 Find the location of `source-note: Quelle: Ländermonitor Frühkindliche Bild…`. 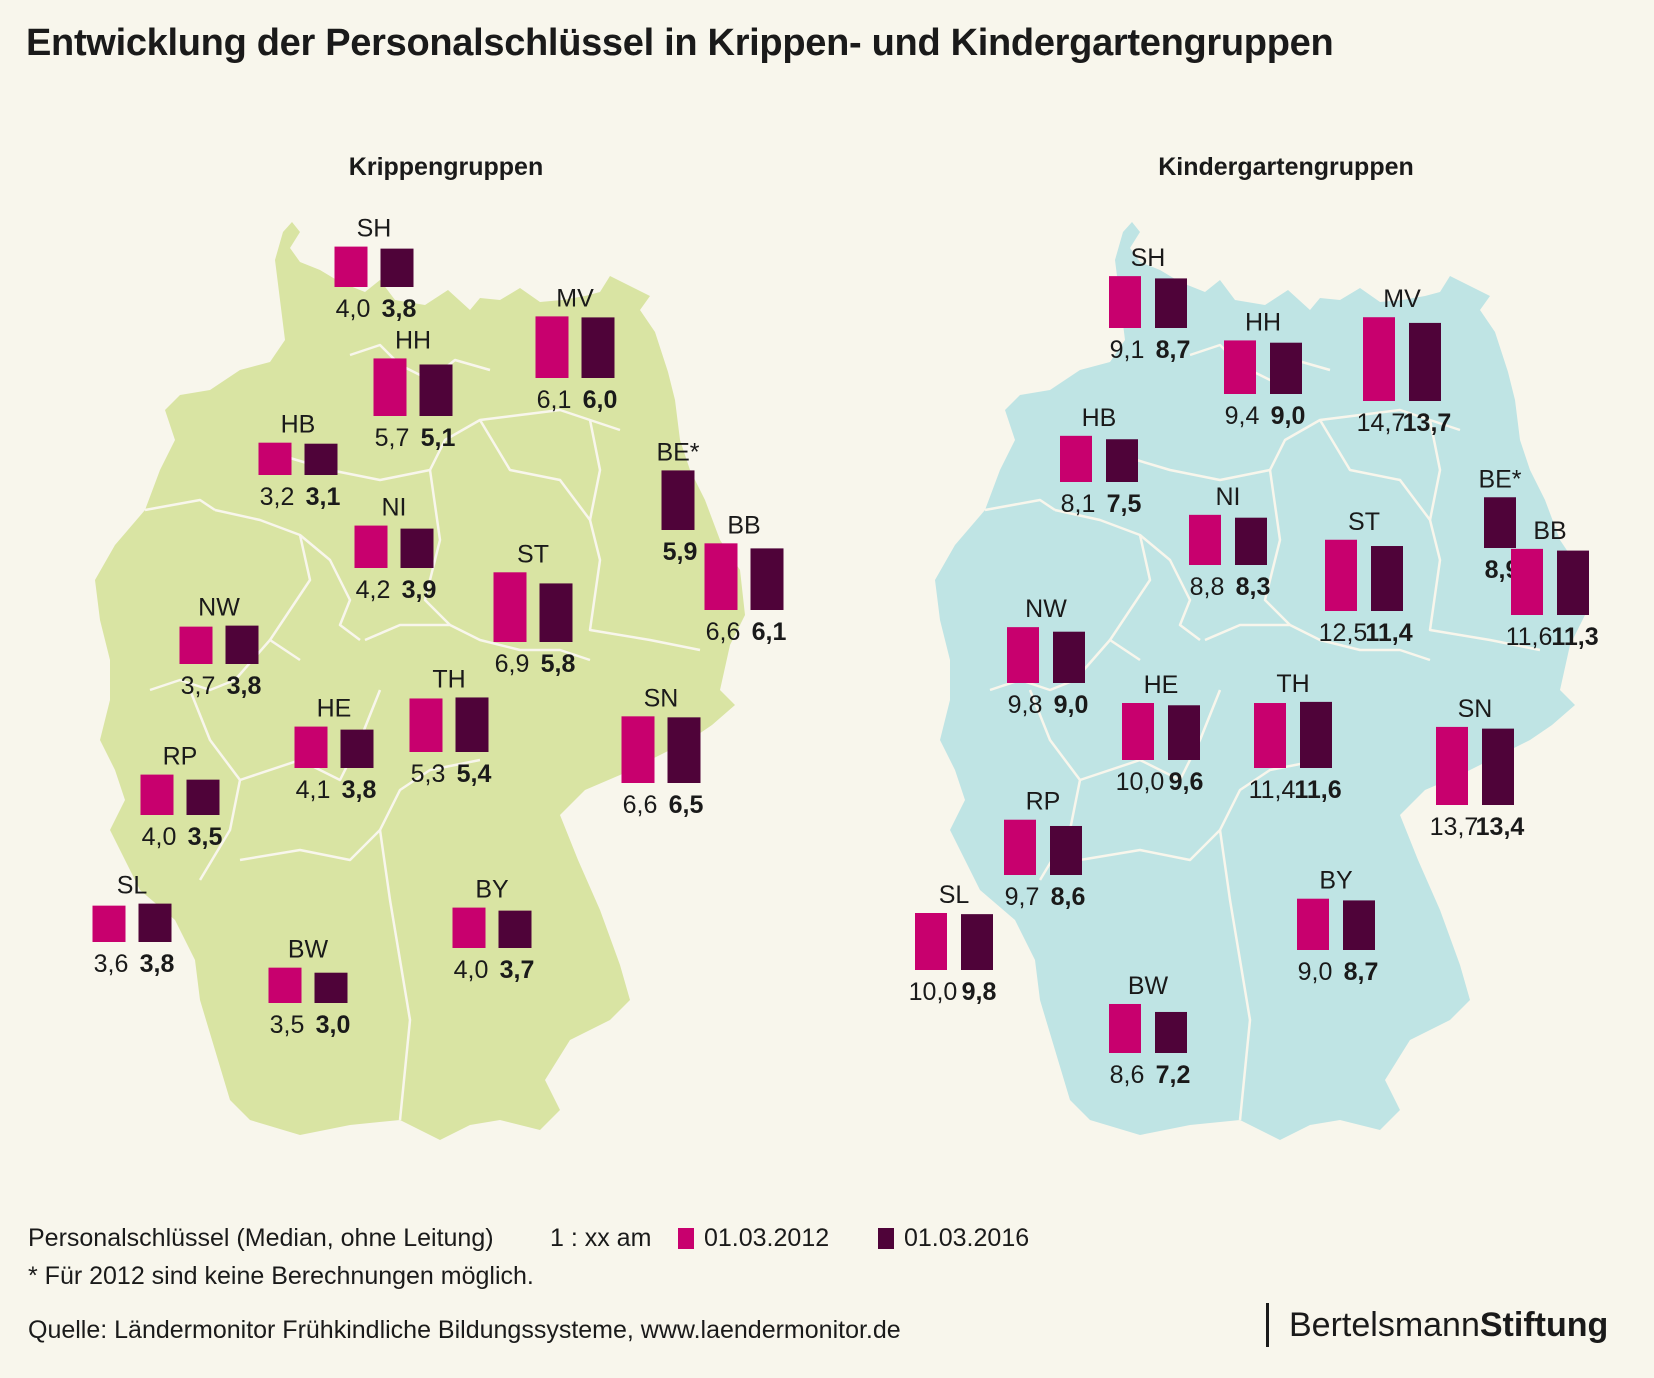

source-note: Quelle: Ländermonitor Frühkindliche Bild… is located at coordinates (464, 1330).